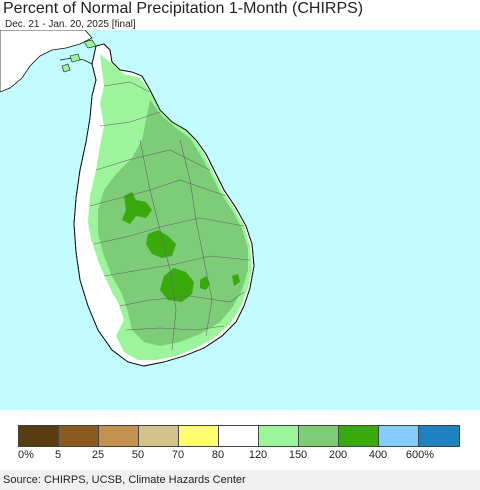  Describe the element at coordinates (258, 455) in the screenshot. I see `legend-tick-label: 120` at that location.